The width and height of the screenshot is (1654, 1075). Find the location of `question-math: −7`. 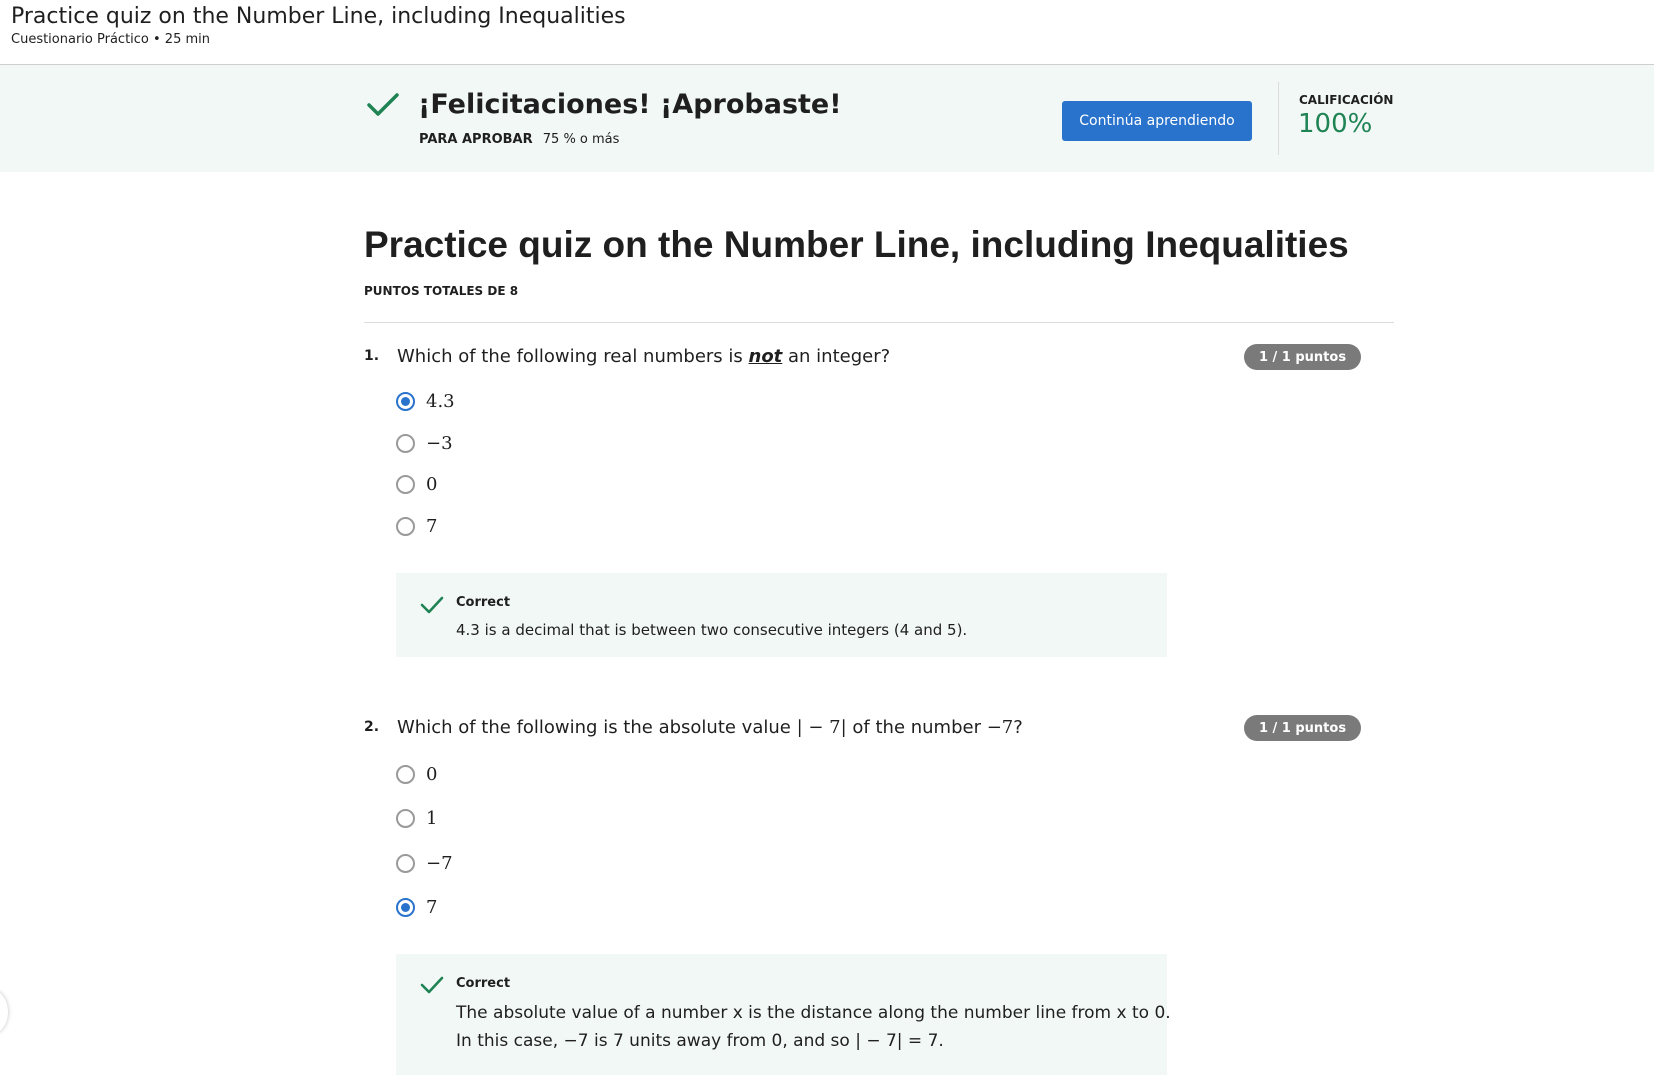

question-math: −7 is located at coordinates (1000, 727).